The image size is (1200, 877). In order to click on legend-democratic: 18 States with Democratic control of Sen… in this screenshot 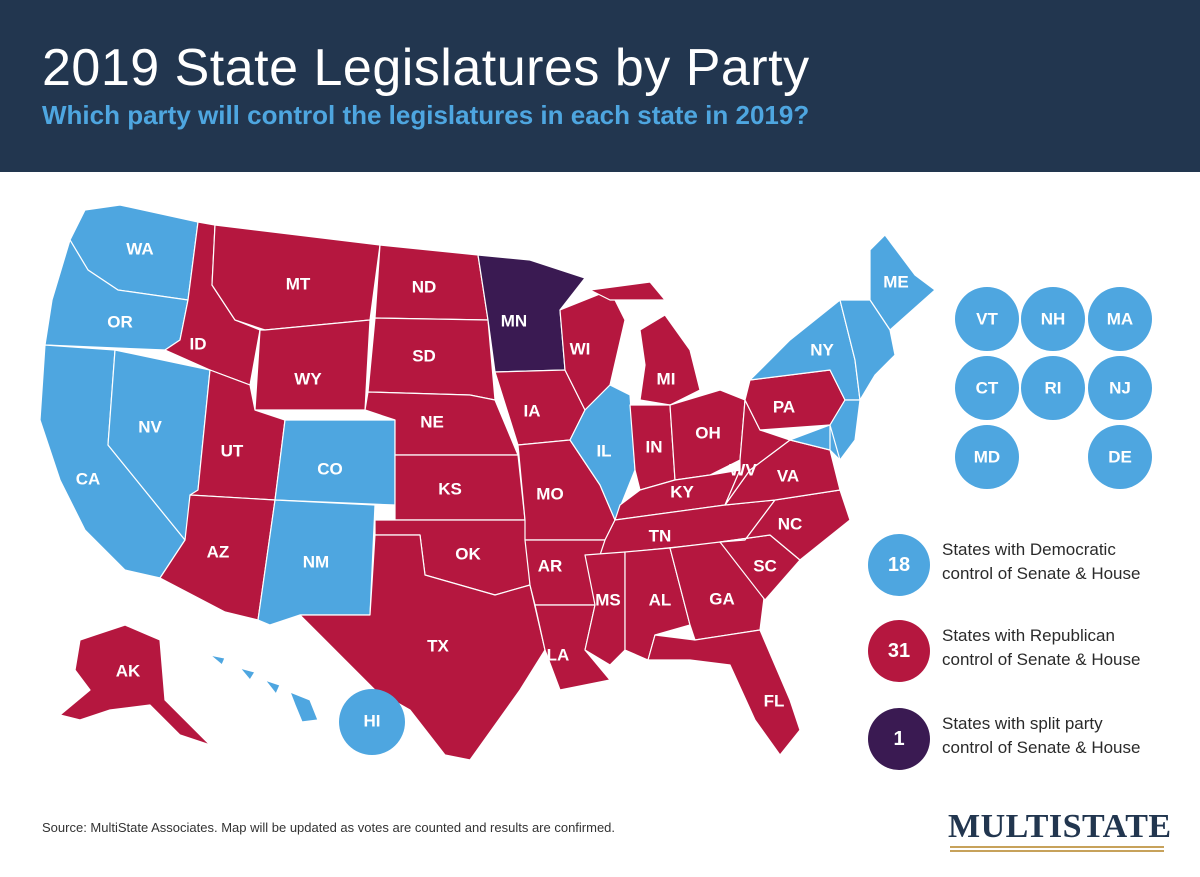, I will do `click(1028, 566)`.